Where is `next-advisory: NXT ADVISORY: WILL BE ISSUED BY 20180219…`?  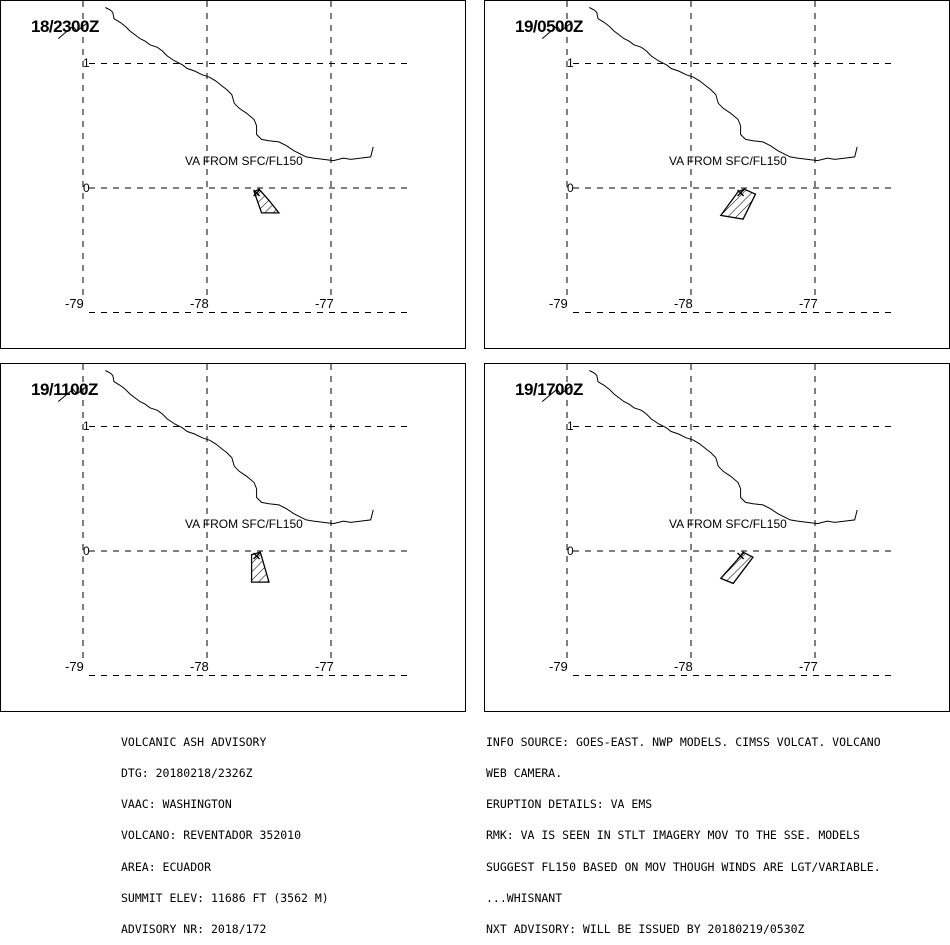 next-advisory: NXT ADVISORY: WILL BE ISSUED BY 20180219… is located at coordinates (645, 929).